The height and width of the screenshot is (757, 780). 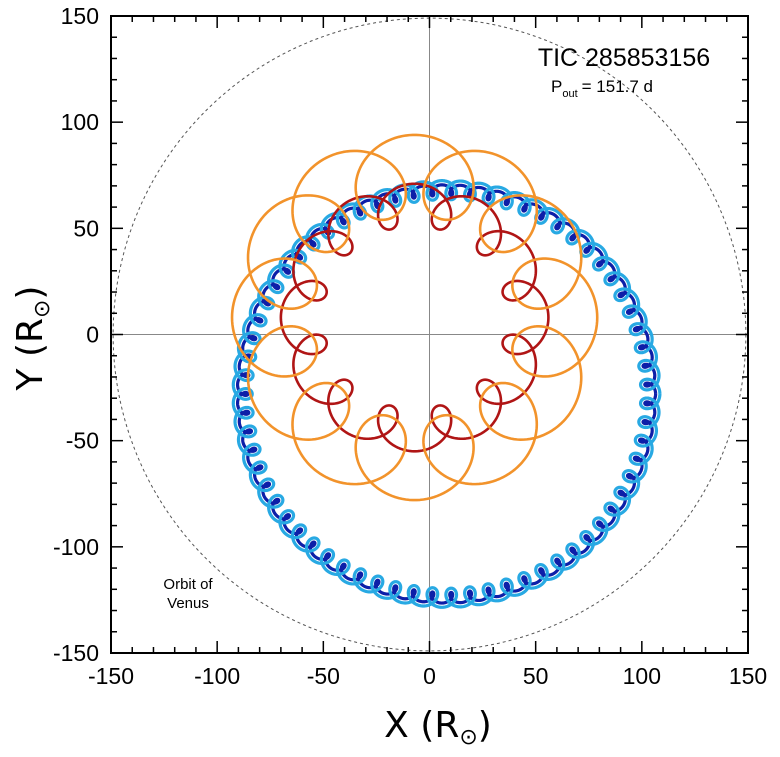 I want to click on x-tick-label: 150, so click(x=748, y=676).